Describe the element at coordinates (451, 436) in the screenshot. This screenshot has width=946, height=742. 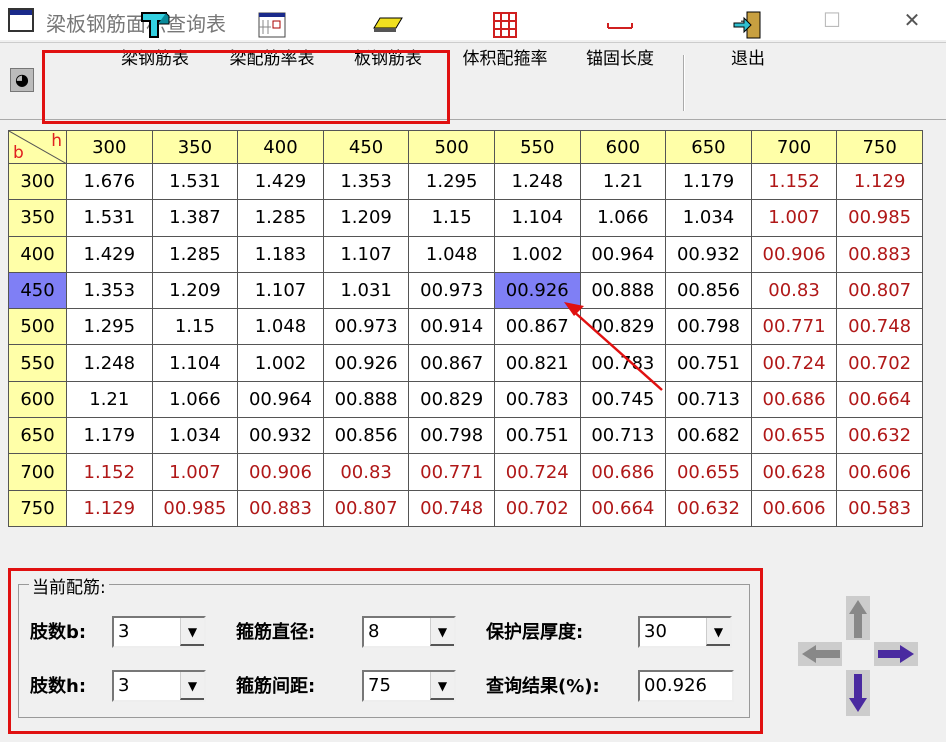
I see `table-cell: 00.798` at that location.